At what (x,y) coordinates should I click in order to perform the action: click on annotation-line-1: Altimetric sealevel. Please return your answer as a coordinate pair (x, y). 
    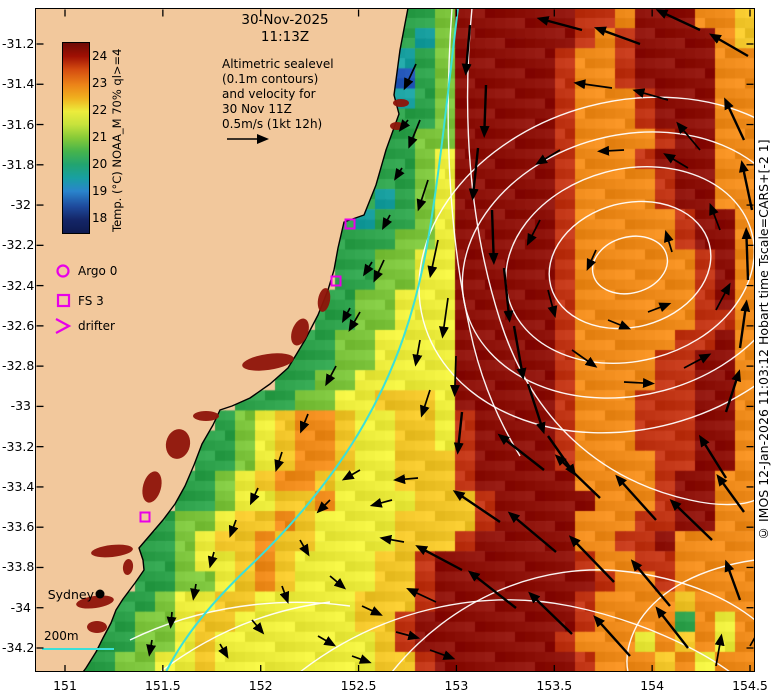
    Looking at the image, I should click on (278, 64).